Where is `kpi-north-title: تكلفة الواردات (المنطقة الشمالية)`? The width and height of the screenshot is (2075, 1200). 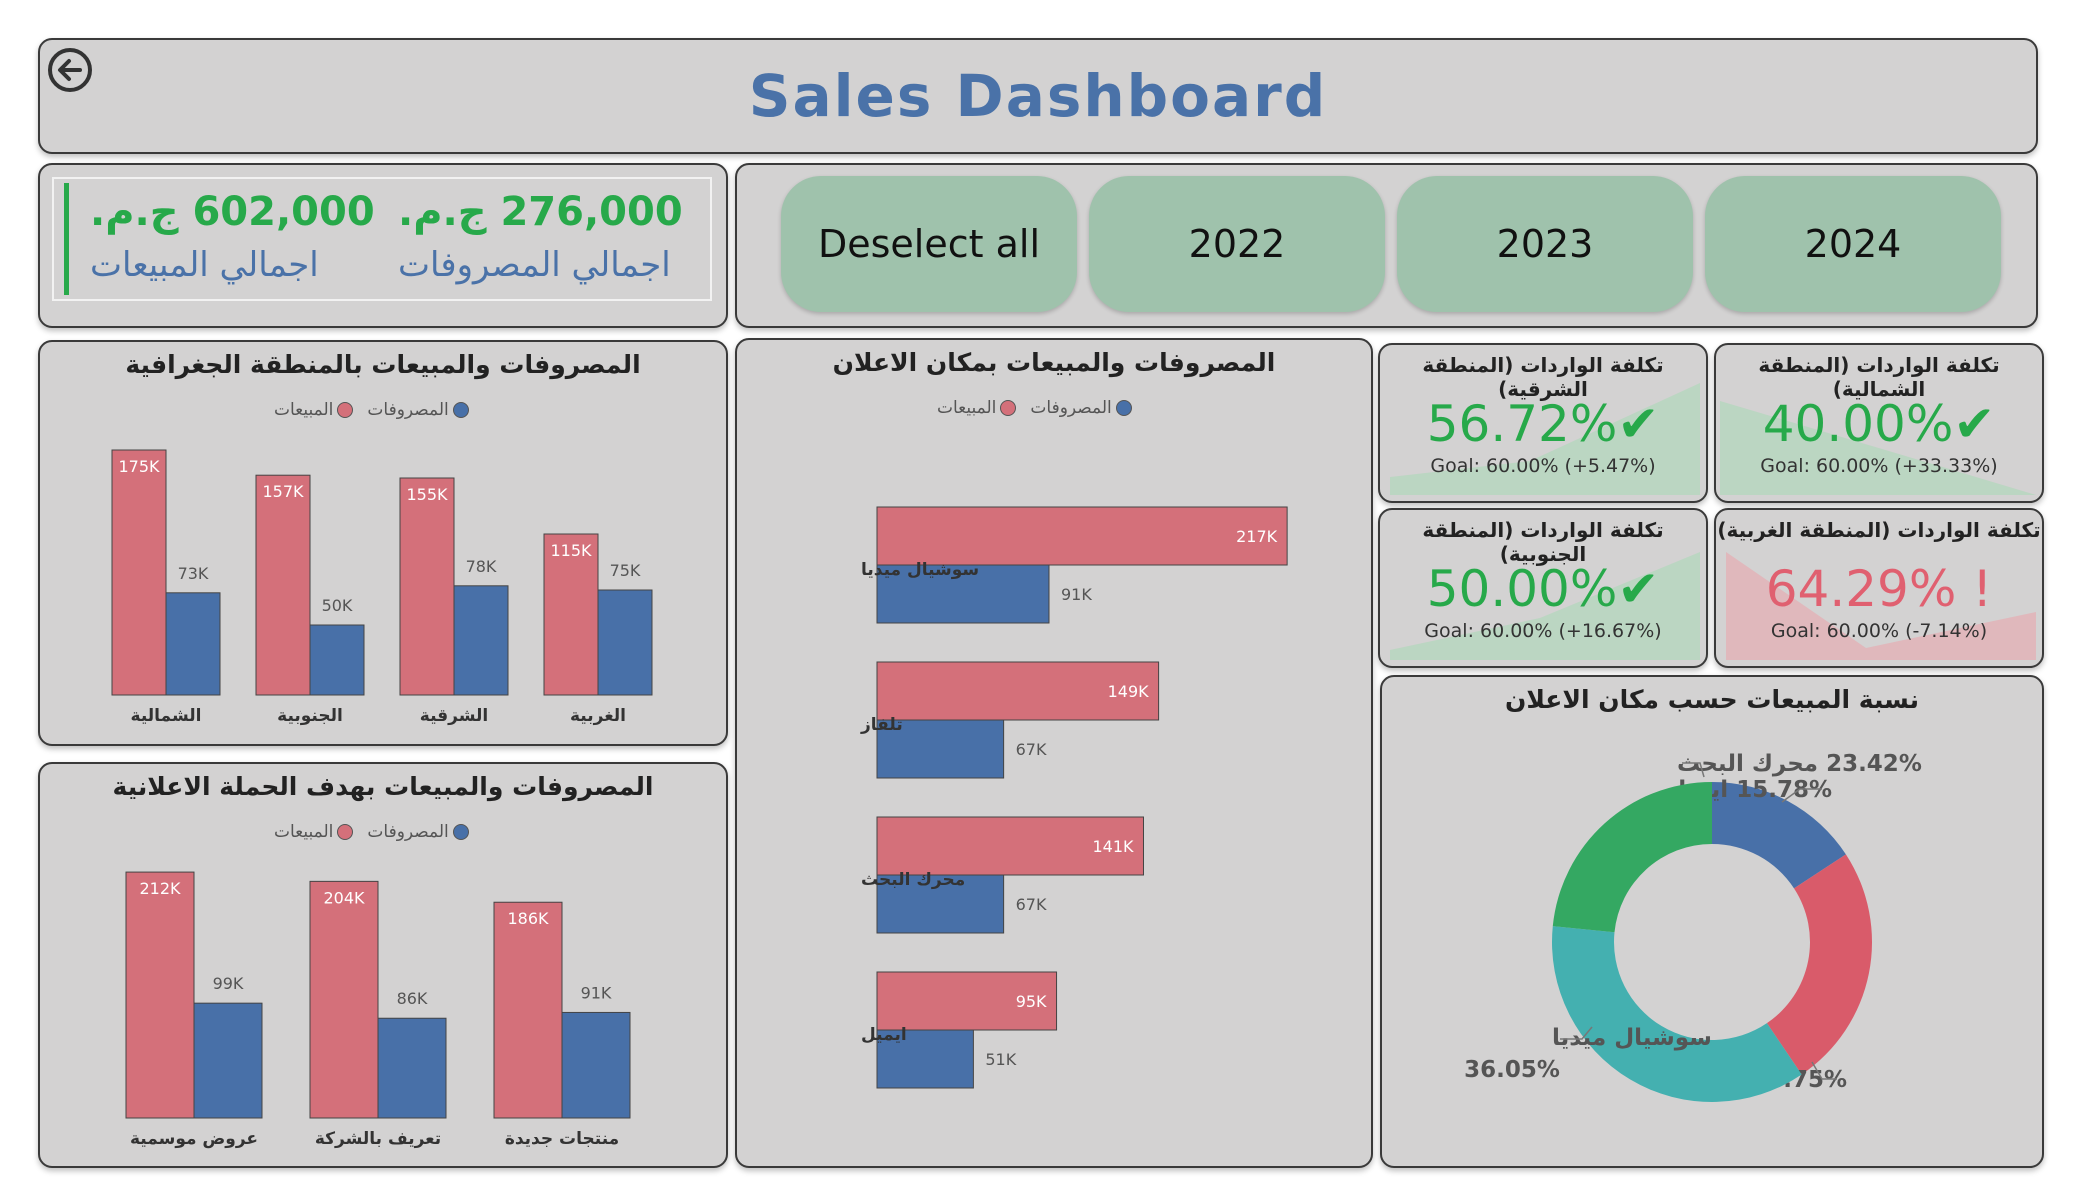
kpi-north-title: تكلفة الواردات (المنطقة الشمالية) is located at coordinates (1879, 377).